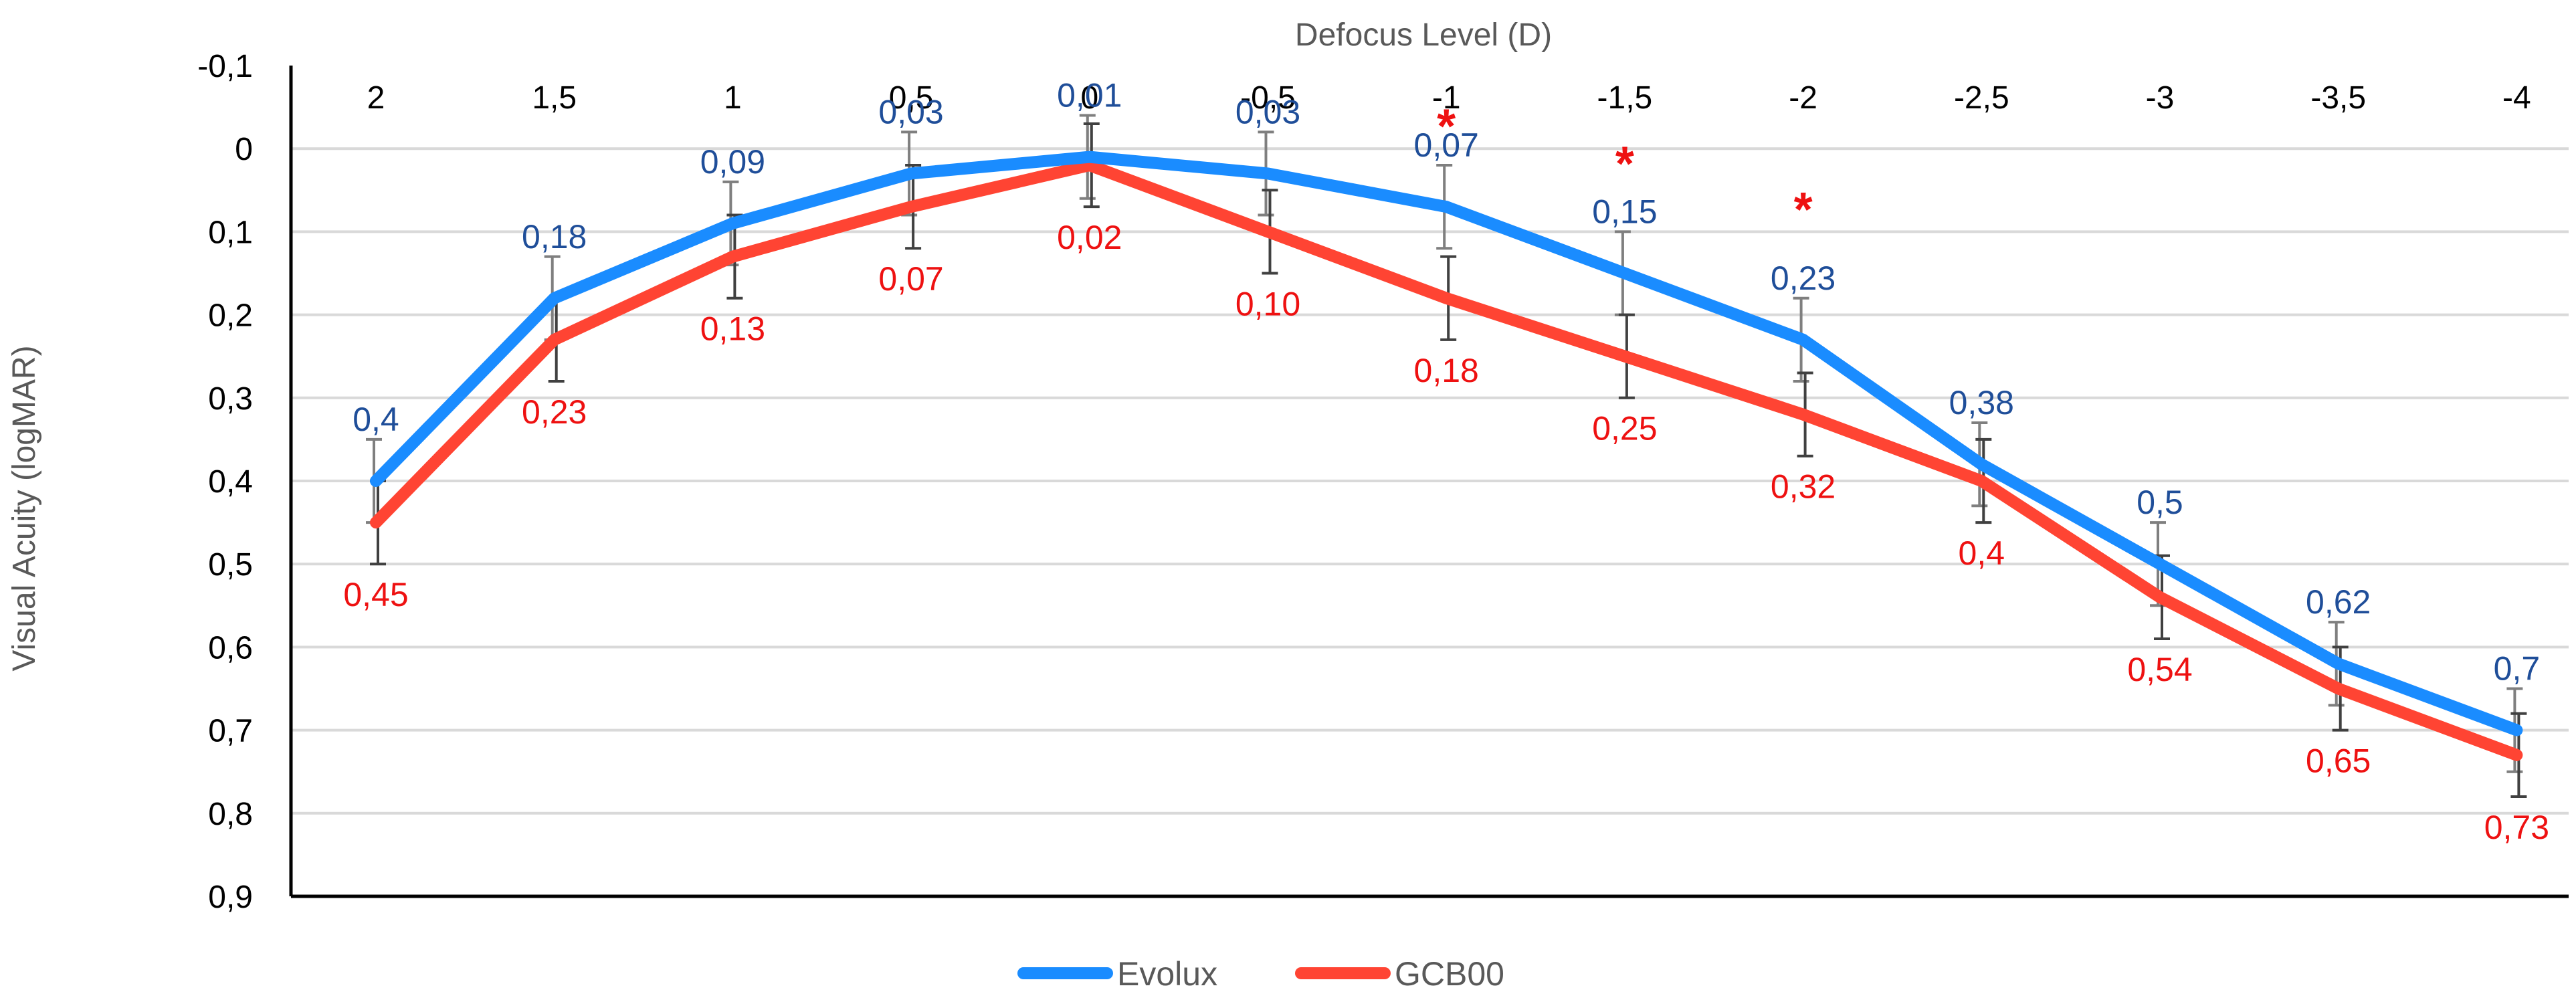 This screenshot has height=1000, width=2576. Describe the element at coordinates (1981, 98) in the screenshot. I see `x-tick-label: -2,5` at that location.